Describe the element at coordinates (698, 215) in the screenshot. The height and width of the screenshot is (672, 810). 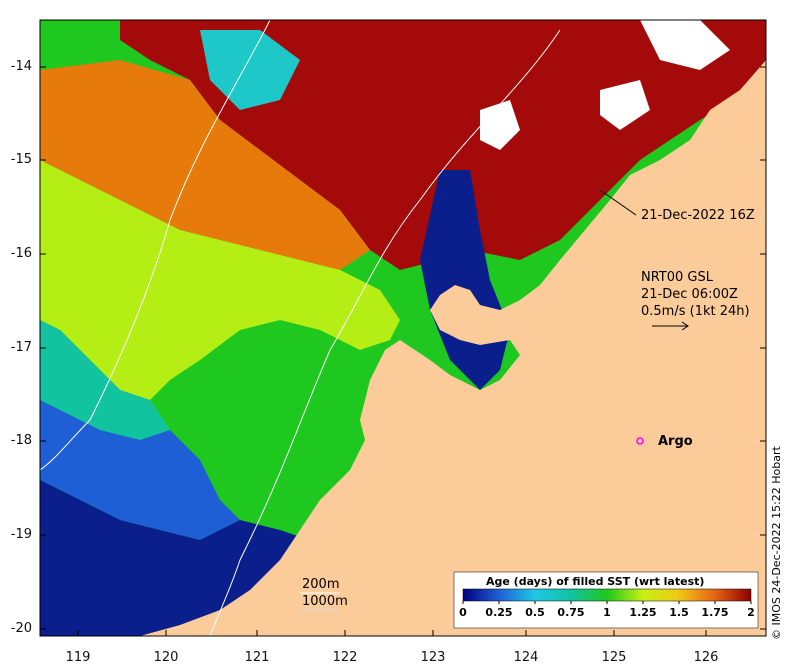
I see `track-time-label: 21-Dec-2022 16Z` at that location.